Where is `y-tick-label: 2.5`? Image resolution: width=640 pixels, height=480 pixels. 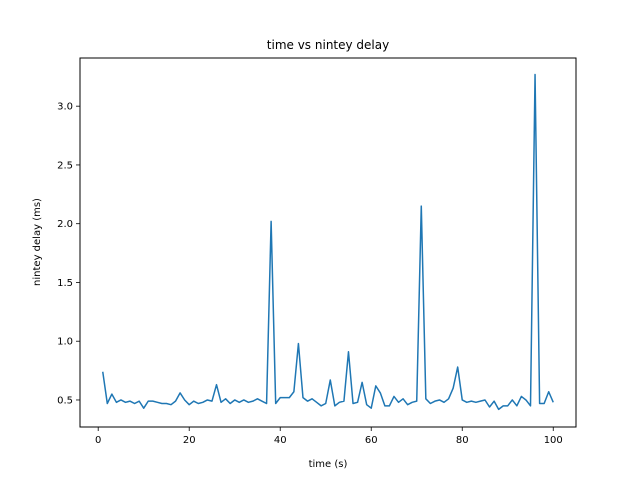
y-tick-label: 2.5 is located at coordinates (65, 165).